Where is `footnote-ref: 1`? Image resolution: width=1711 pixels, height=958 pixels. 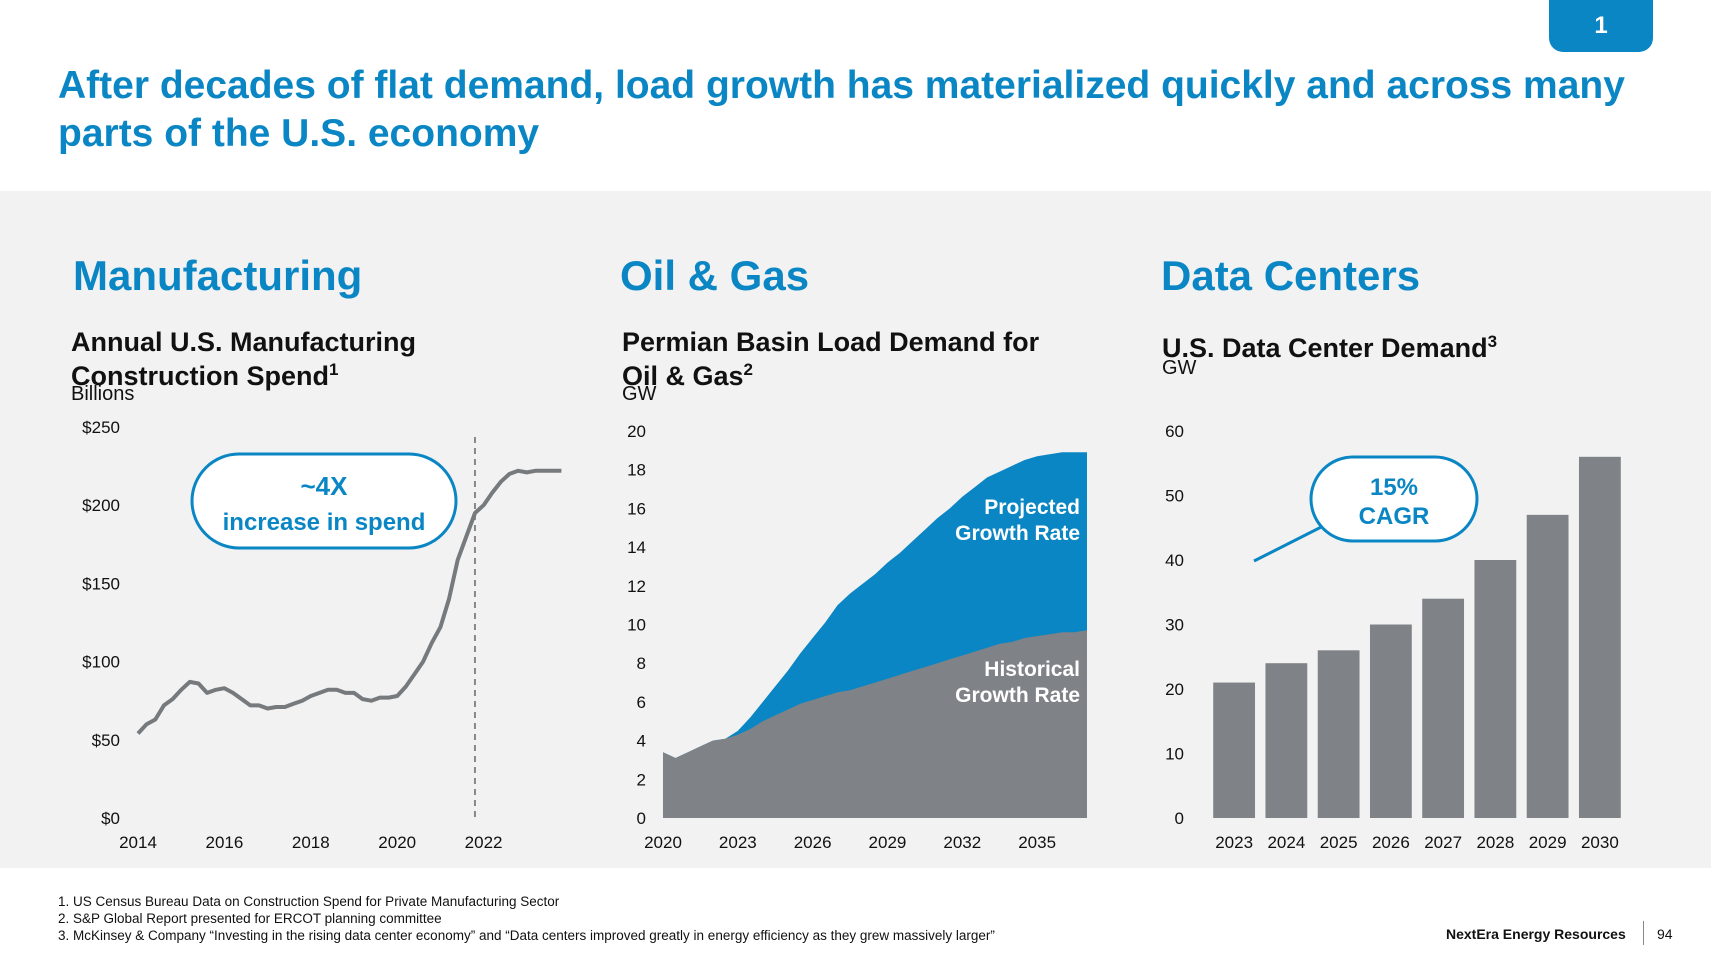
footnote-ref: 1 is located at coordinates (334, 369).